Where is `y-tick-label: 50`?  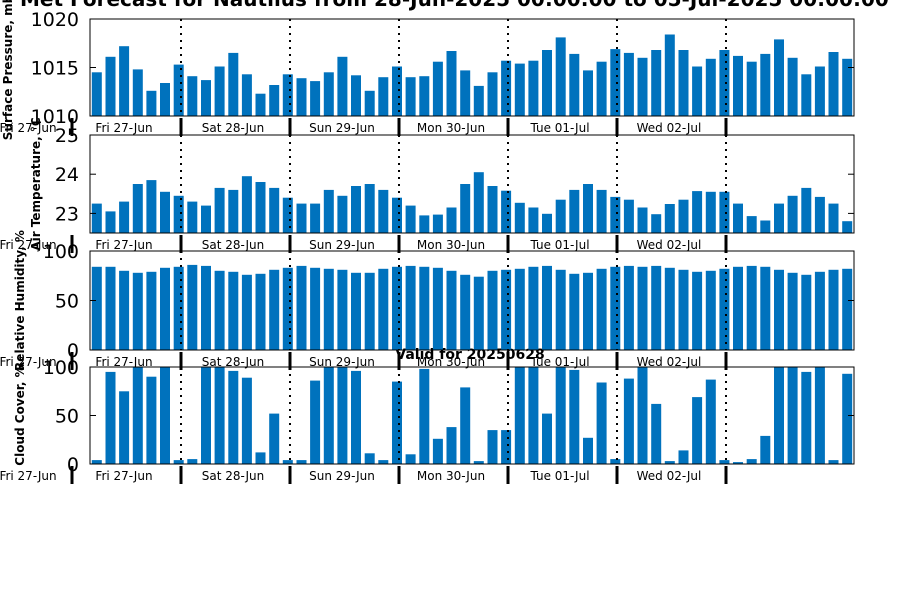 y-tick-label: 50 is located at coordinates (67, 417).